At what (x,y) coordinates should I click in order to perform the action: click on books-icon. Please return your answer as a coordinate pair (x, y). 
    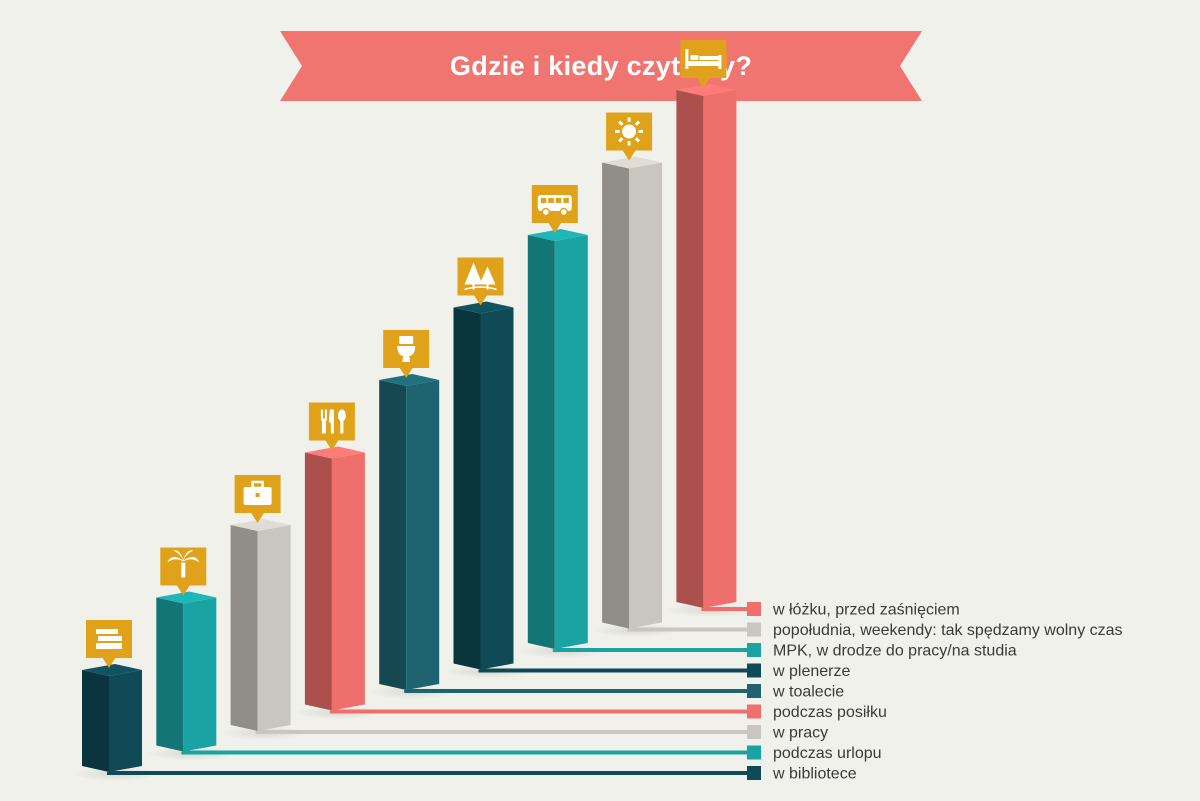
    Looking at the image, I should click on (109, 639).